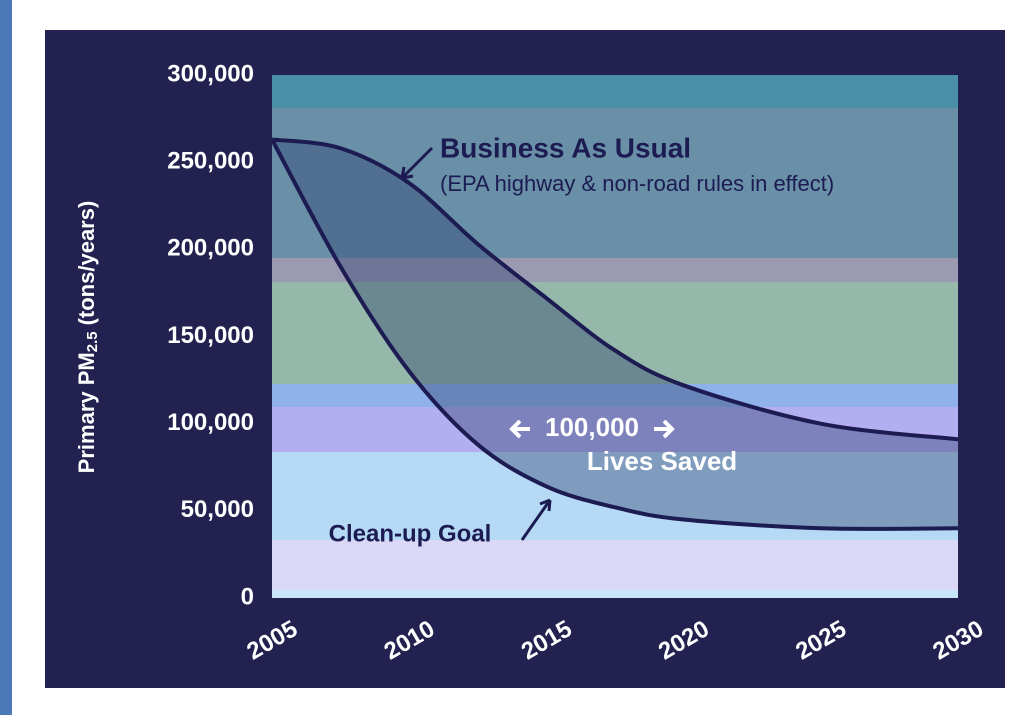 The image size is (1027, 715). I want to click on y-label-unit: (tons/years), so click(86, 263).